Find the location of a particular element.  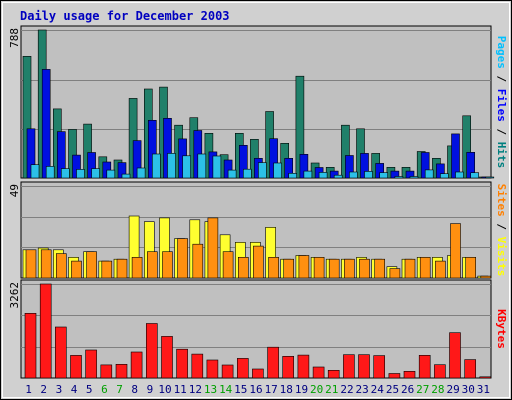

series-pages is located at coordinates (262, 166).